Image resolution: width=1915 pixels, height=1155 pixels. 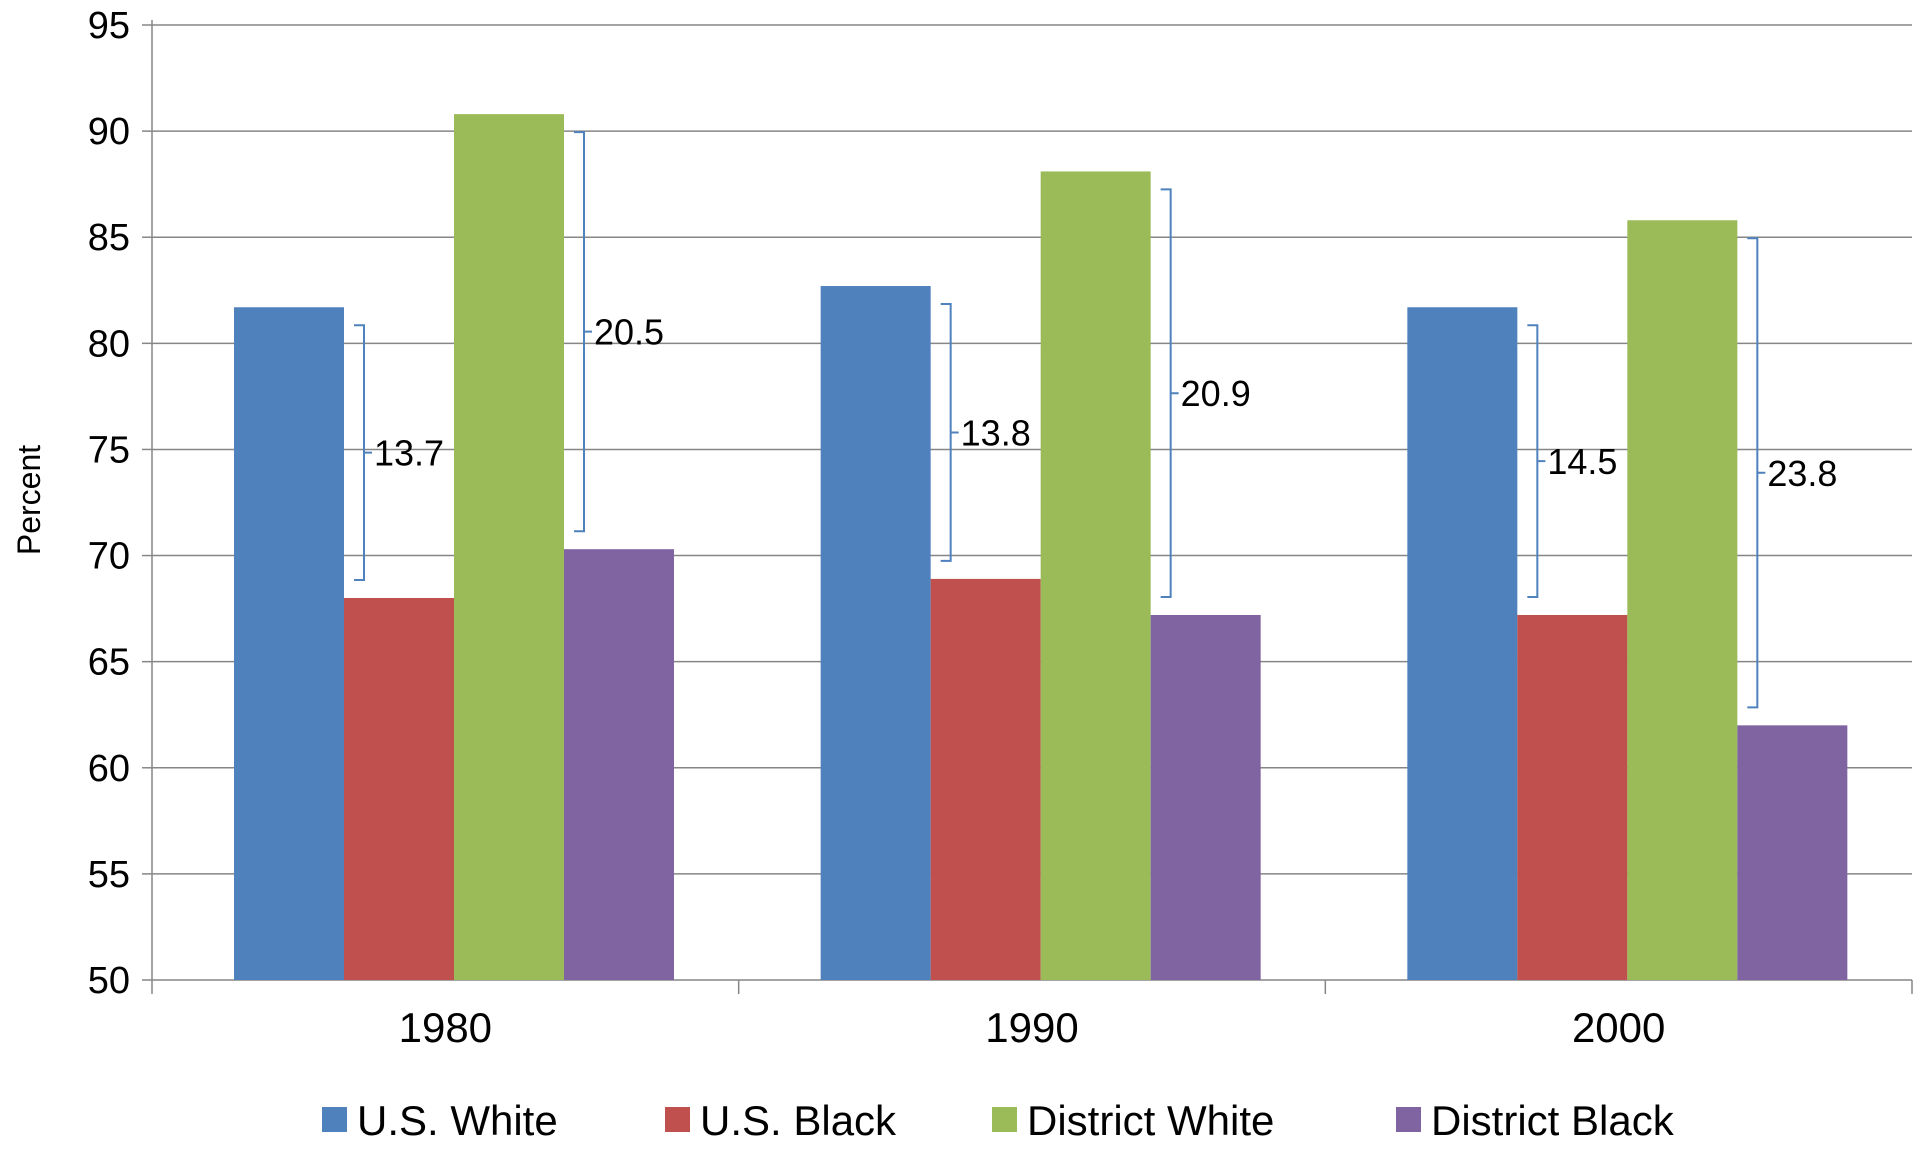 I want to click on gap-label: 20.5, so click(x=629, y=332).